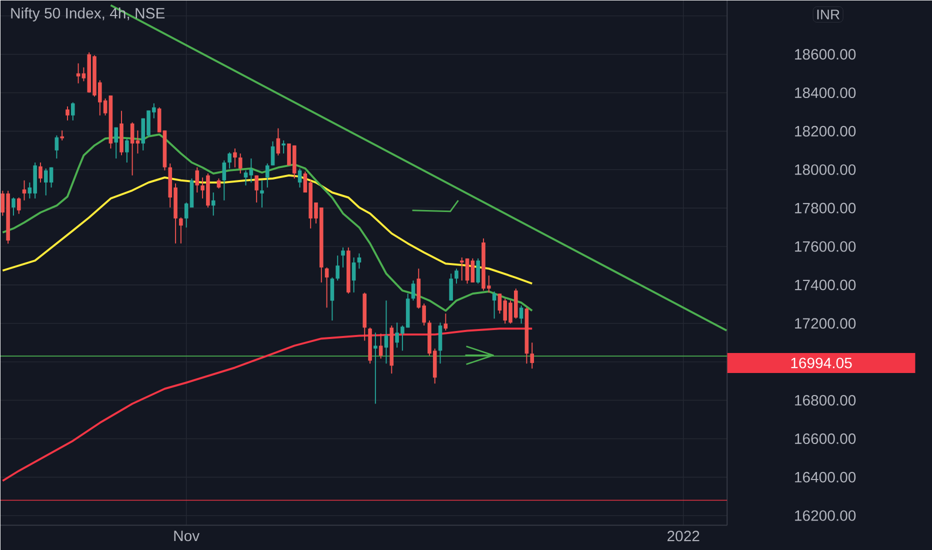  I want to click on y-tick-label: 17200.00, so click(825, 323).